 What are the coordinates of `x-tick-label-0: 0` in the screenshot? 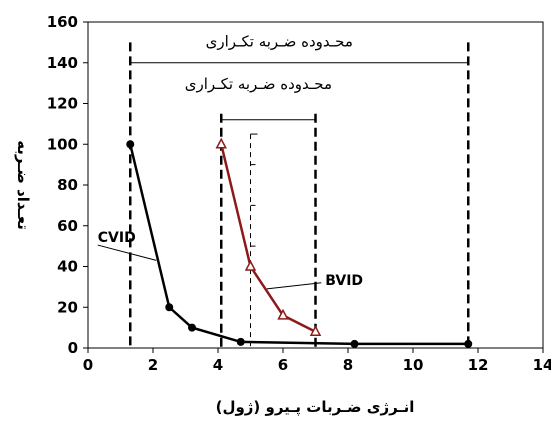 It's located at (88, 365).